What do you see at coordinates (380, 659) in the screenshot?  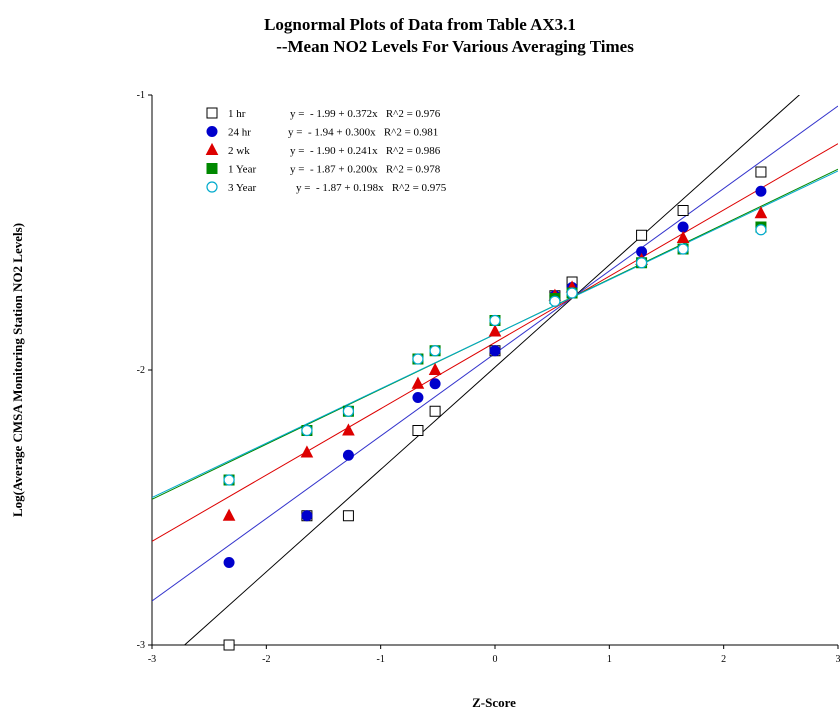 I see `x-tick-label: -1` at bounding box center [380, 659].